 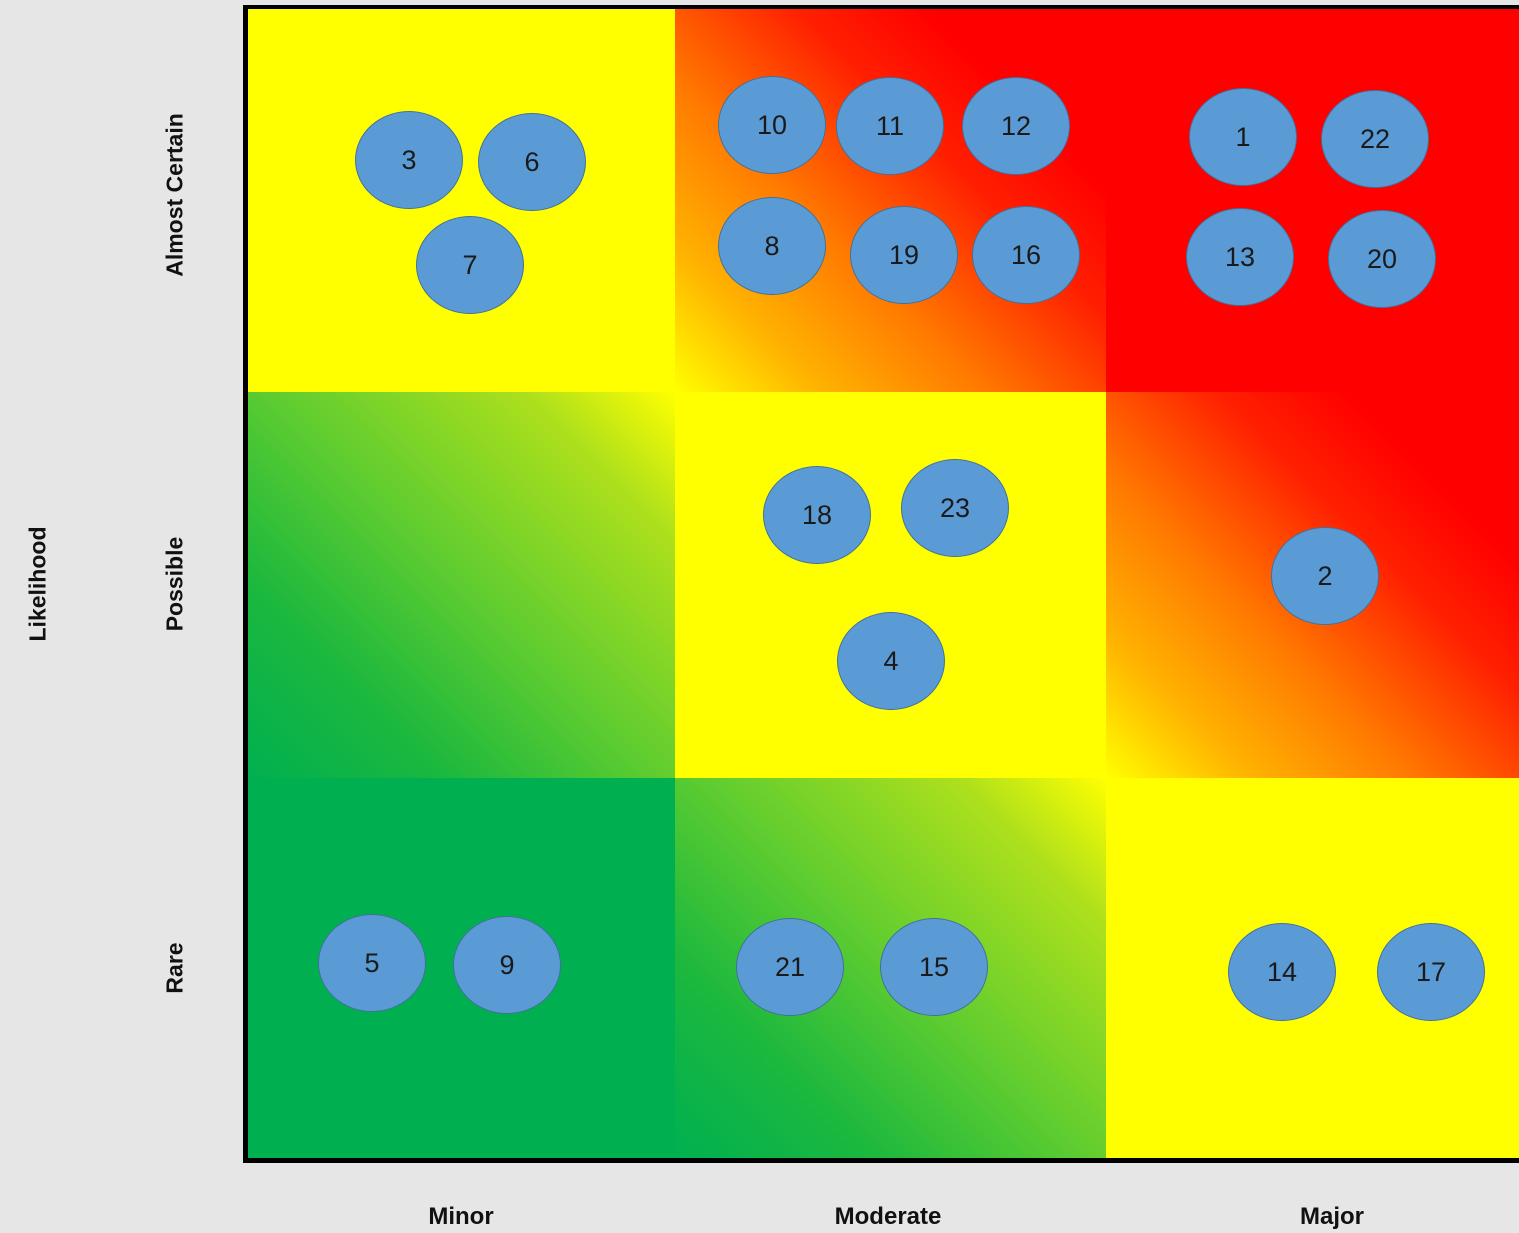 What do you see at coordinates (507, 965) in the screenshot?
I see `risk-marker: 9` at bounding box center [507, 965].